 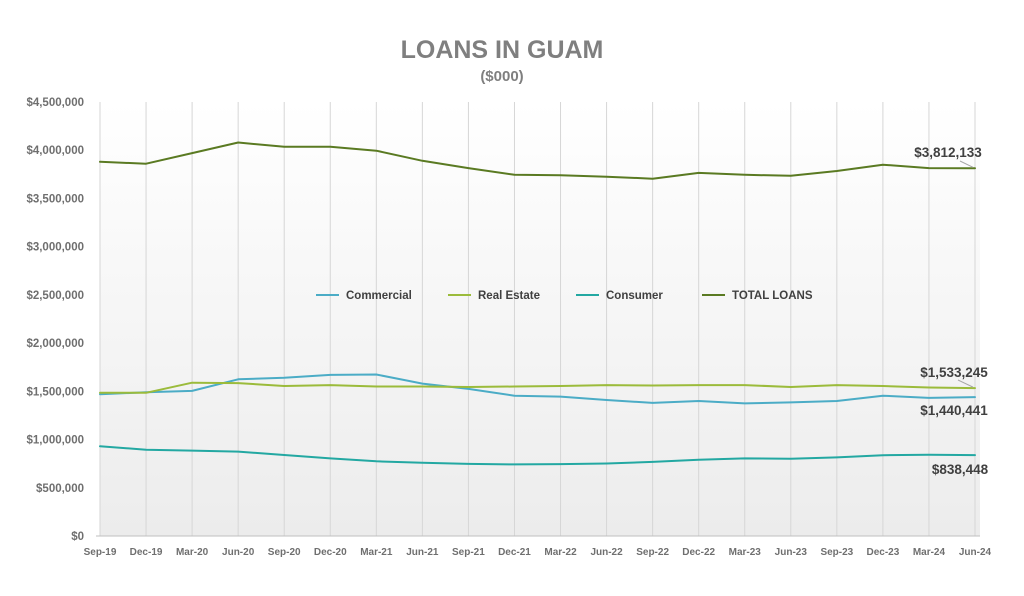 I want to click on y-tick-label: $2,500,000, so click(x=55, y=296).